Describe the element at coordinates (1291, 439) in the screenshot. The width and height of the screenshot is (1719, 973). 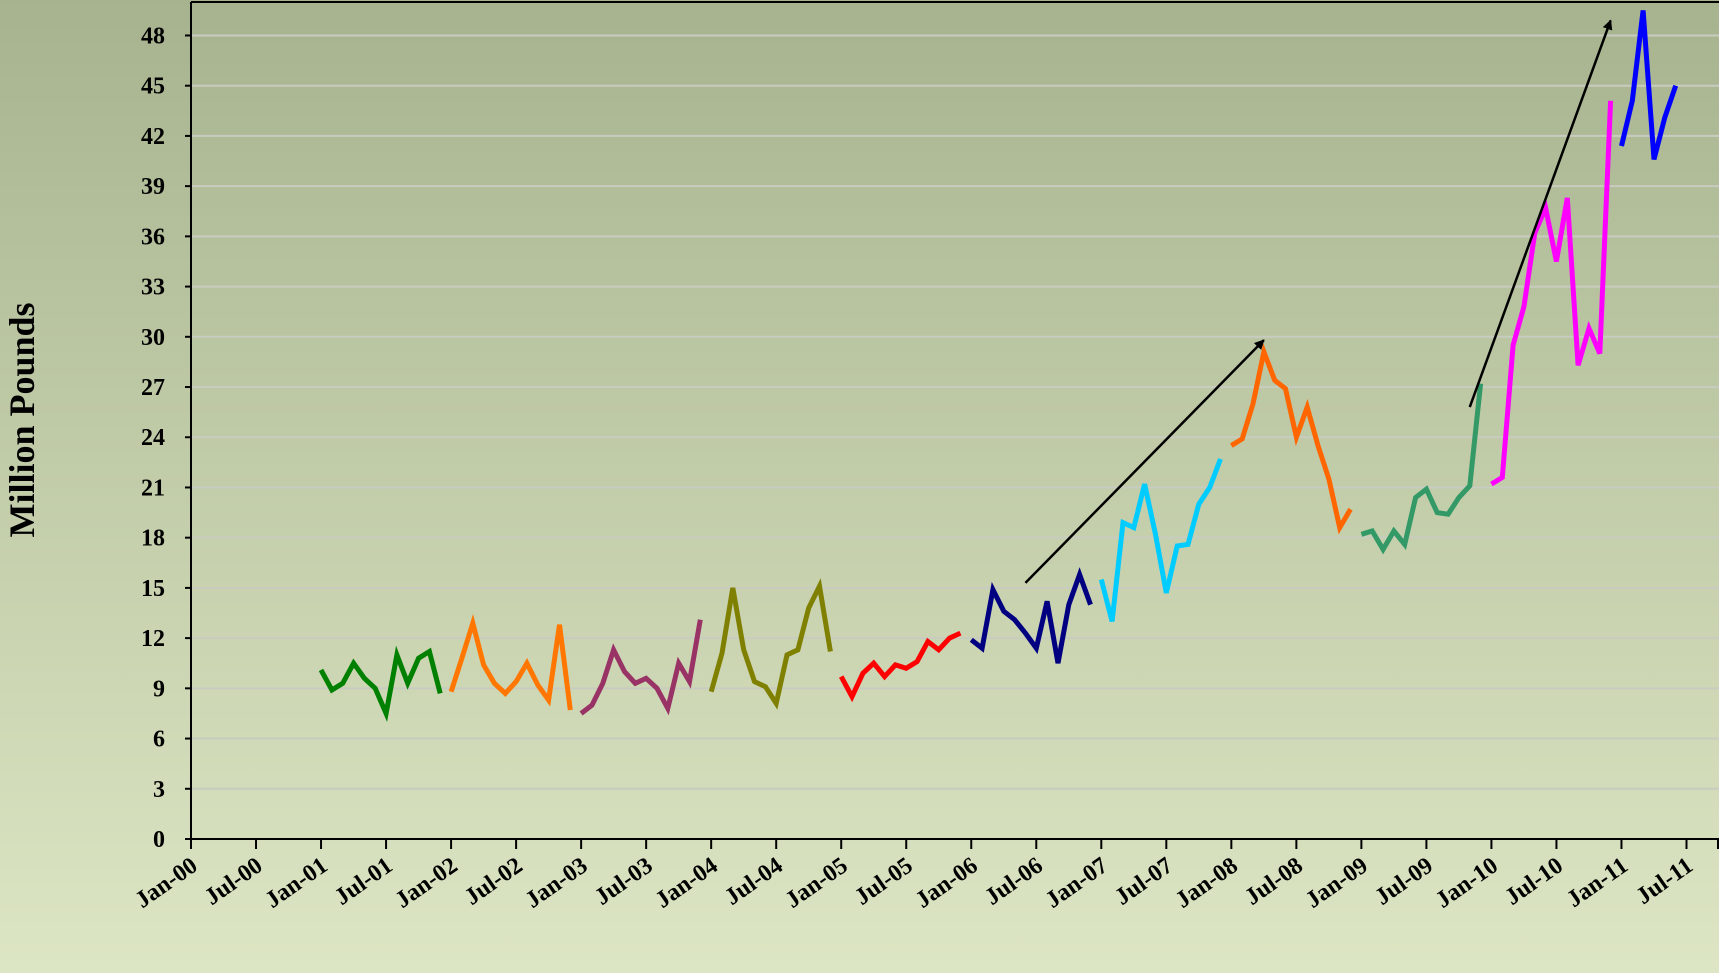
I see `series-line-2008` at that location.